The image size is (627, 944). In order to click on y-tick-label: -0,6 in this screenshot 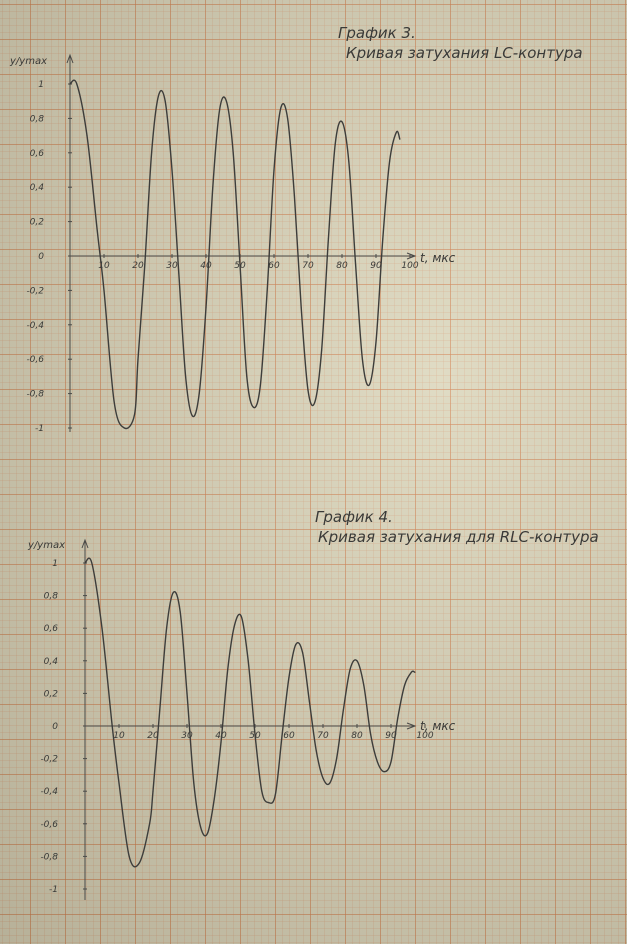, I will do `click(49, 825)`.